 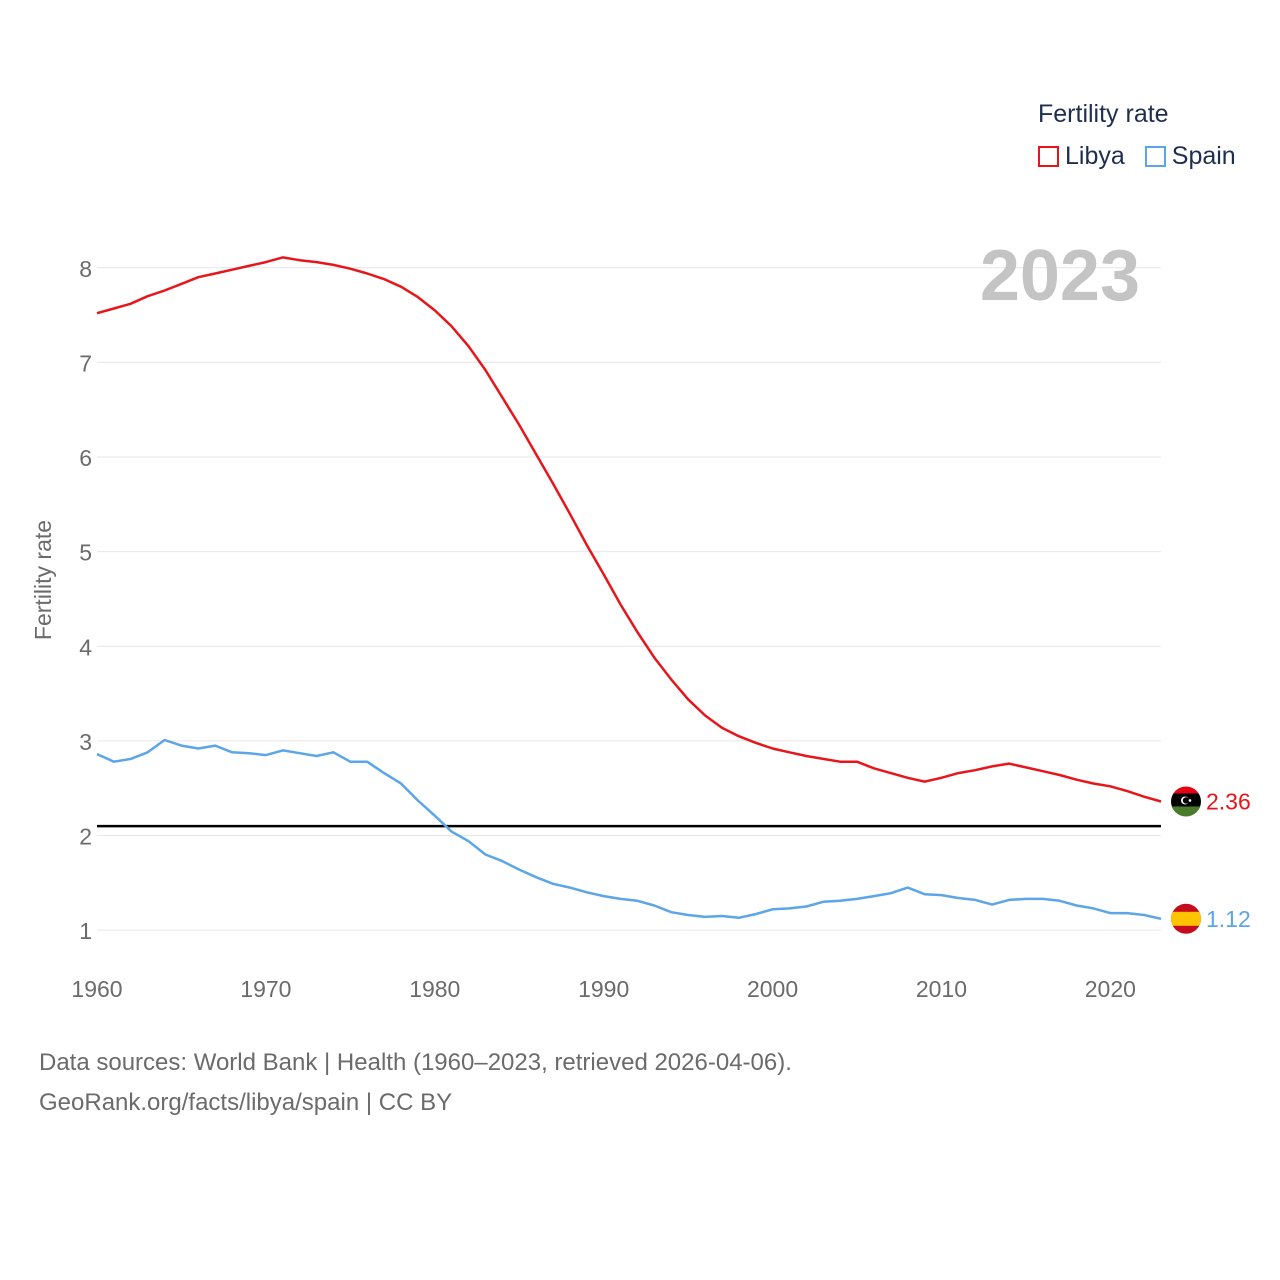 I want to click on legend-swatch-libya, so click(x=1048, y=156).